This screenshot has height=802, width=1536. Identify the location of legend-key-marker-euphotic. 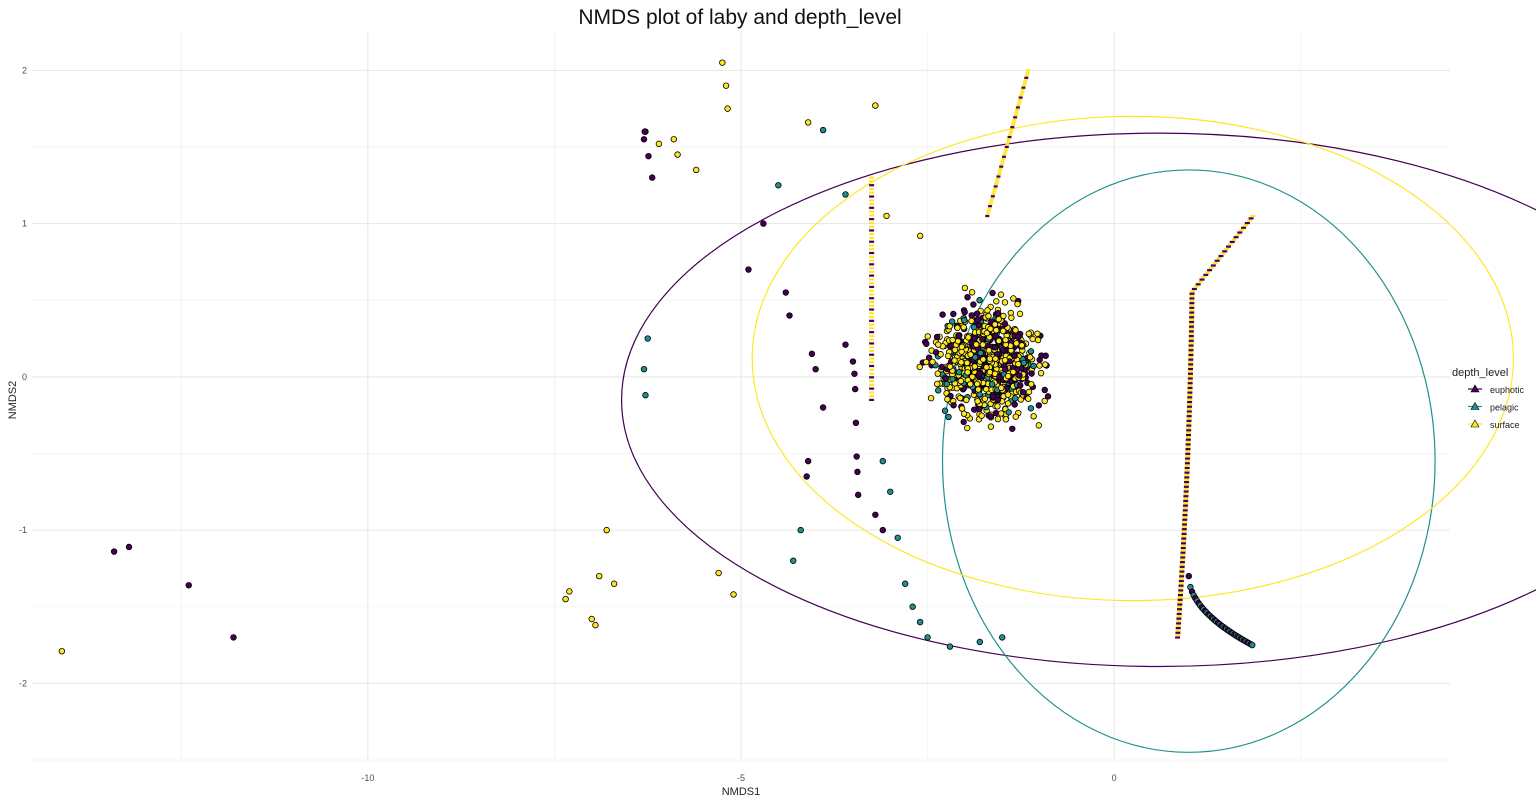
(1475, 388).